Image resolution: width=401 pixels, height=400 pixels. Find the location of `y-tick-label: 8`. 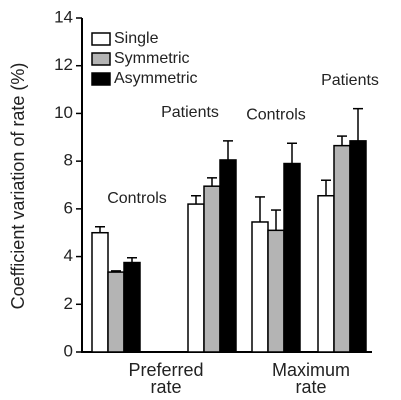

y-tick-label: 8 is located at coordinates (68, 160).